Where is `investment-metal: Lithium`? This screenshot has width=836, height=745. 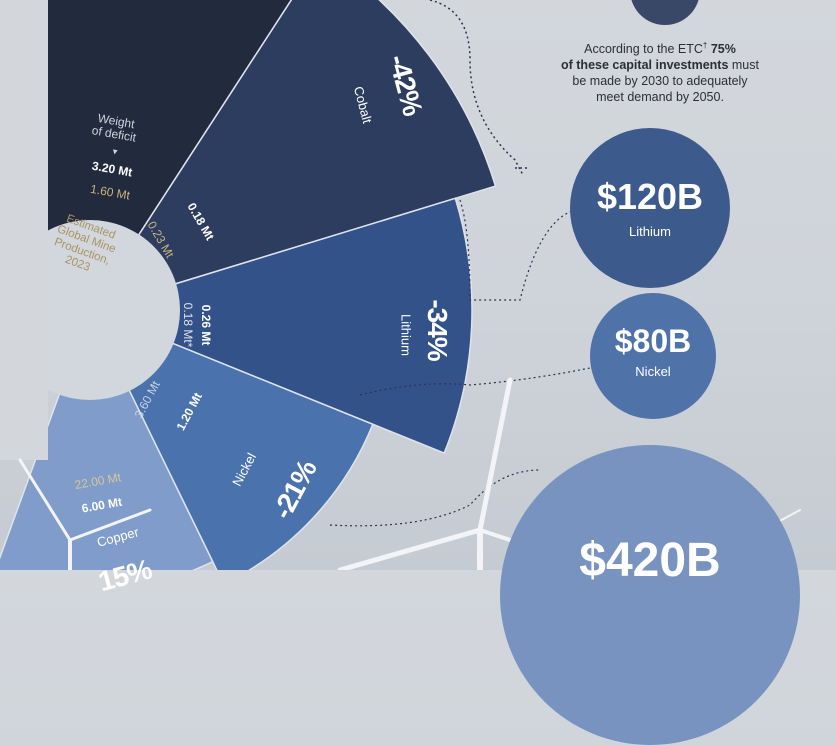 investment-metal: Lithium is located at coordinates (650, 231).